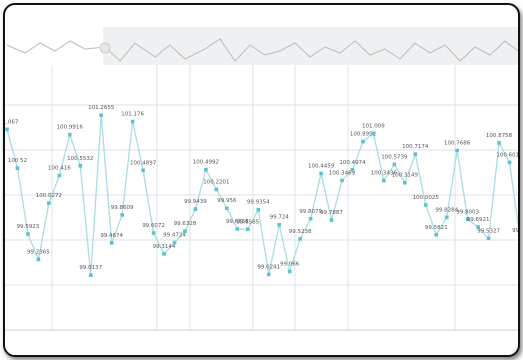  I want to click on data-label: 100.8758, so click(499, 136).